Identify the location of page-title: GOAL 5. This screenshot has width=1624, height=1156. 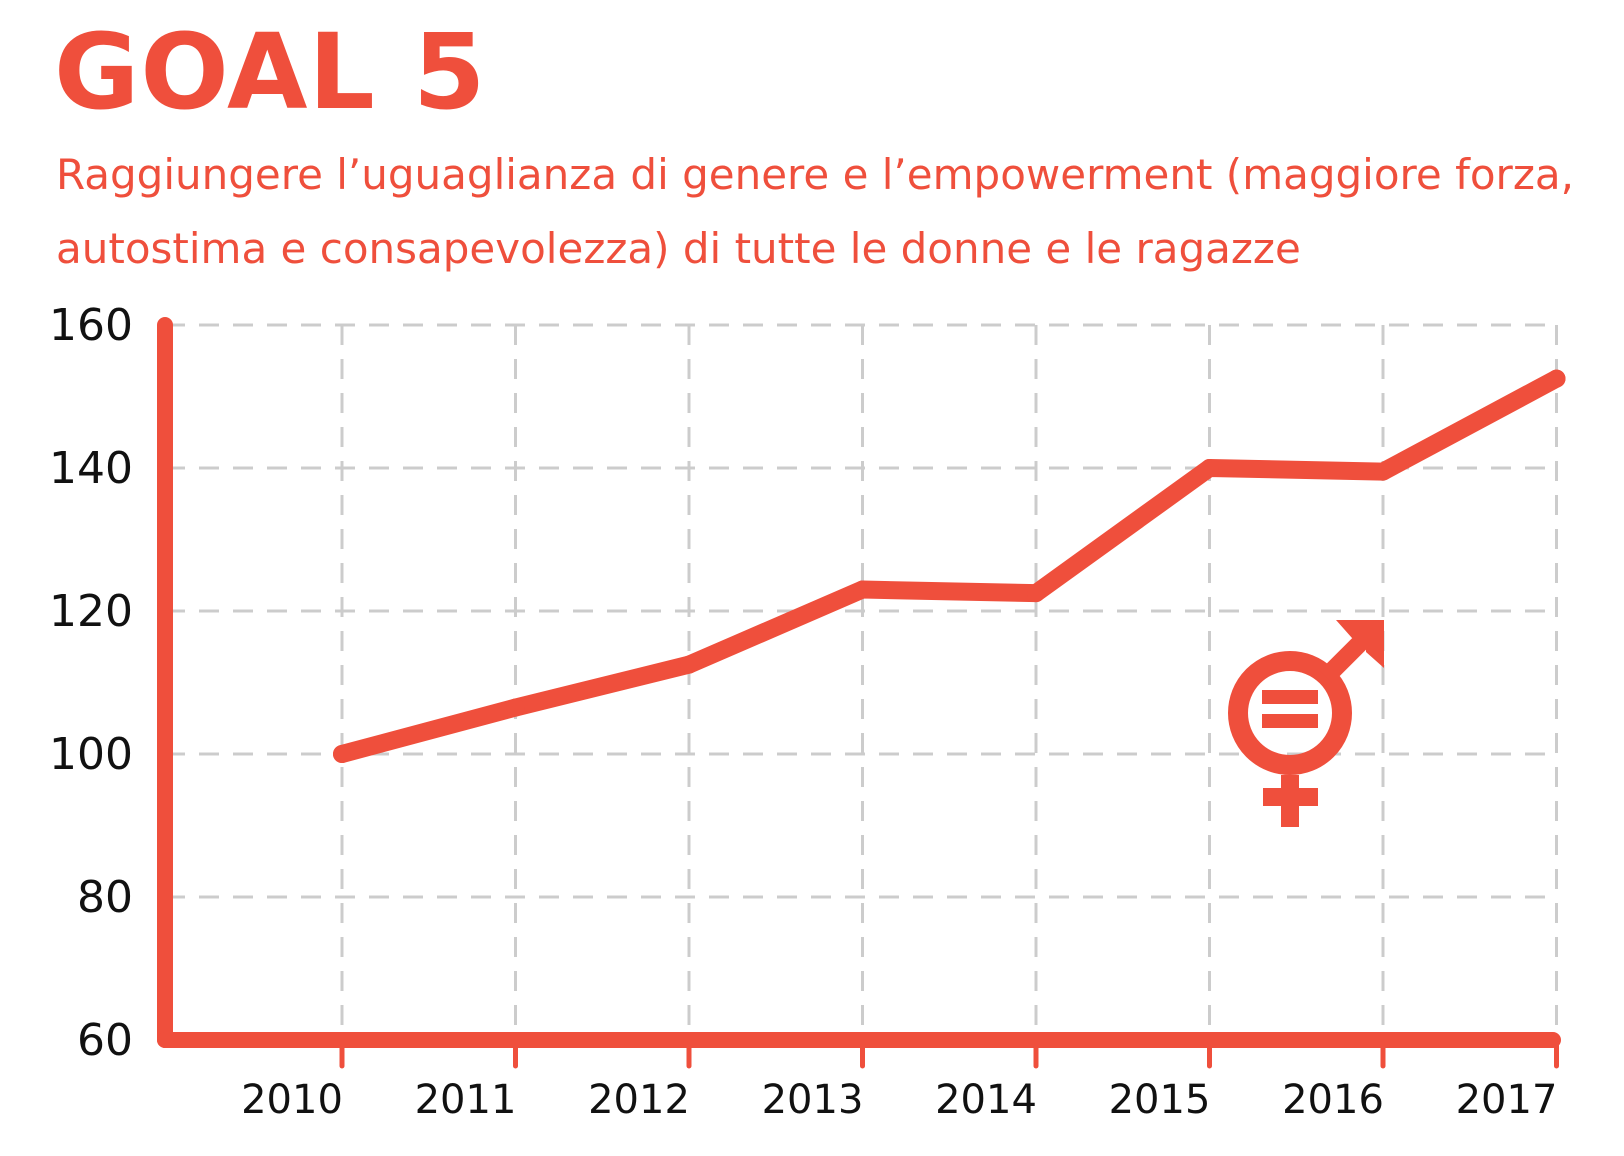
(270, 72).